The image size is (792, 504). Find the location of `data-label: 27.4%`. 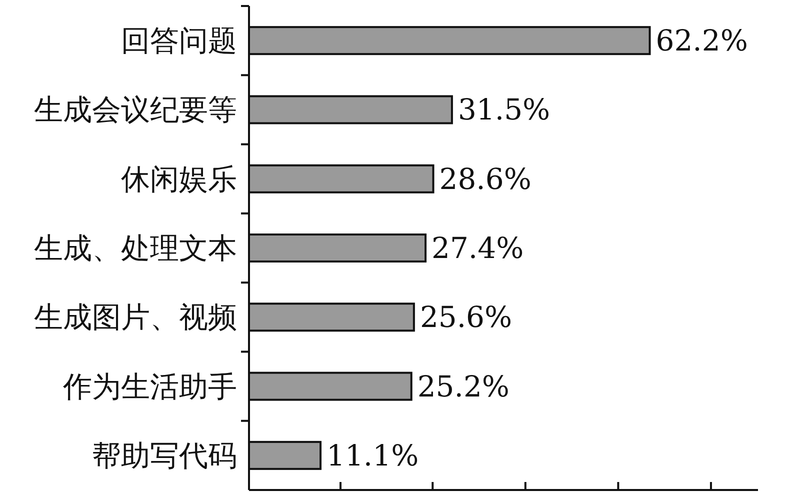

data-label: 27.4% is located at coordinates (478, 248).